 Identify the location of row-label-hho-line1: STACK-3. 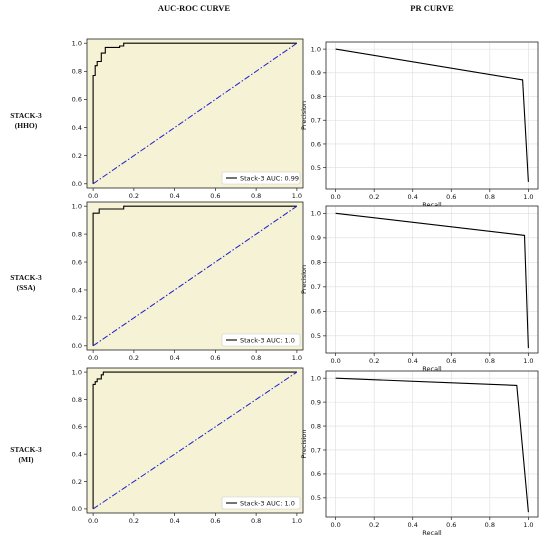
(26, 115).